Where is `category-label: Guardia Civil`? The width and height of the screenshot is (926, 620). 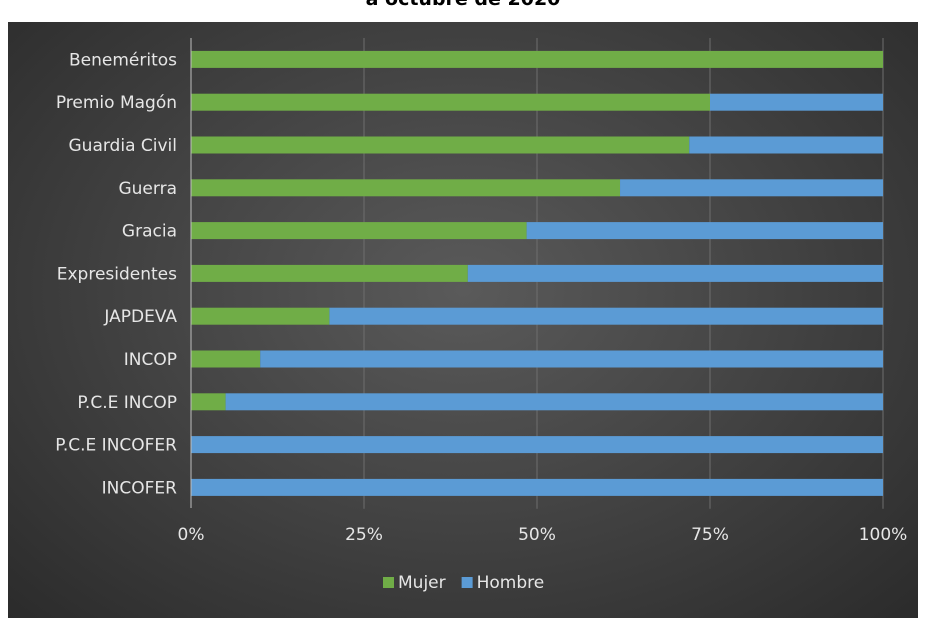
category-label: Guardia Civil is located at coordinates (123, 146).